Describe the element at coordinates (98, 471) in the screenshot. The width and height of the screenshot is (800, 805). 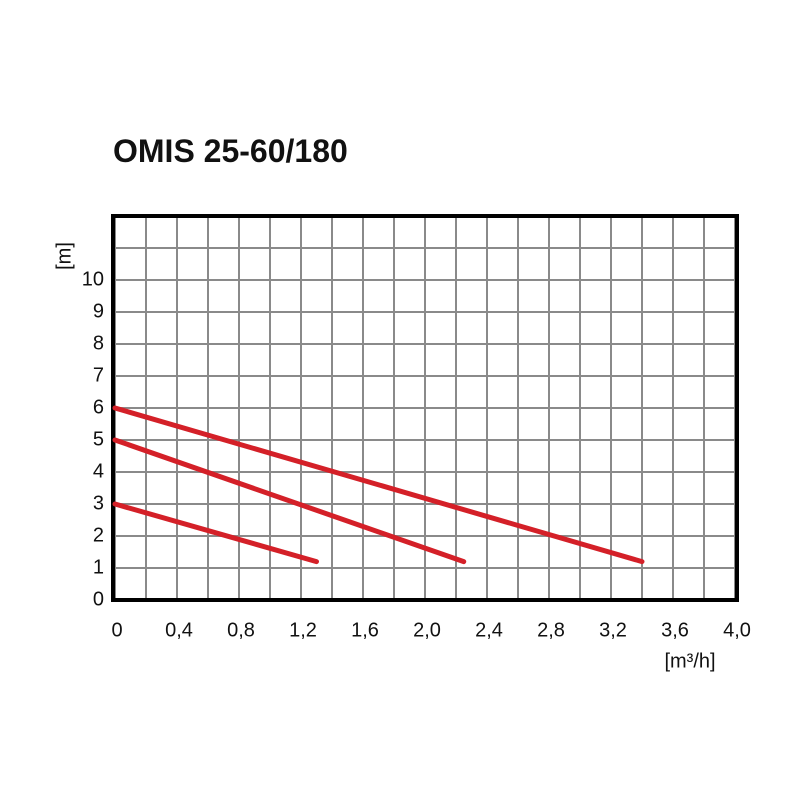
I see `y-tick-label: 4` at that location.